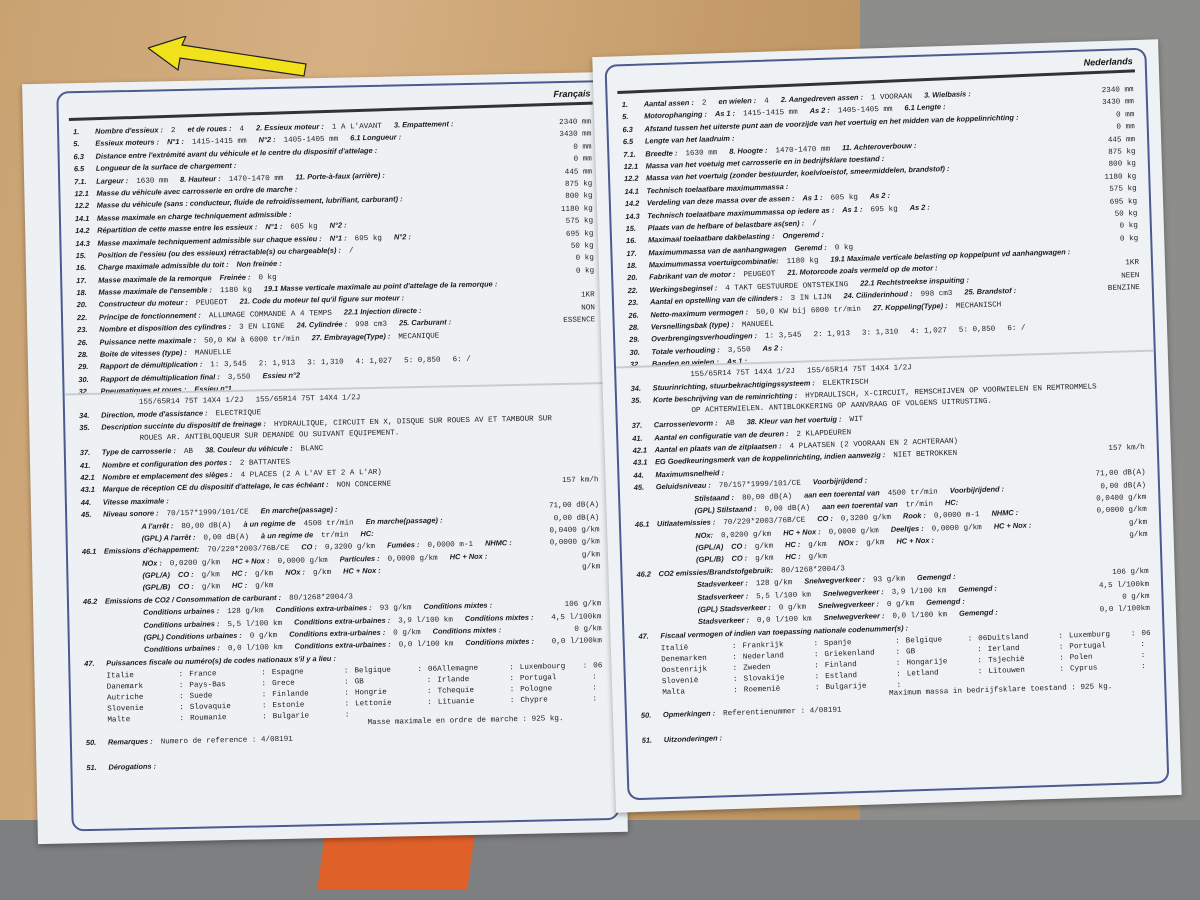 The image size is (1200, 900). What do you see at coordinates (880, 195) in the screenshot?
I see `field-label: As 2 :` at bounding box center [880, 195].